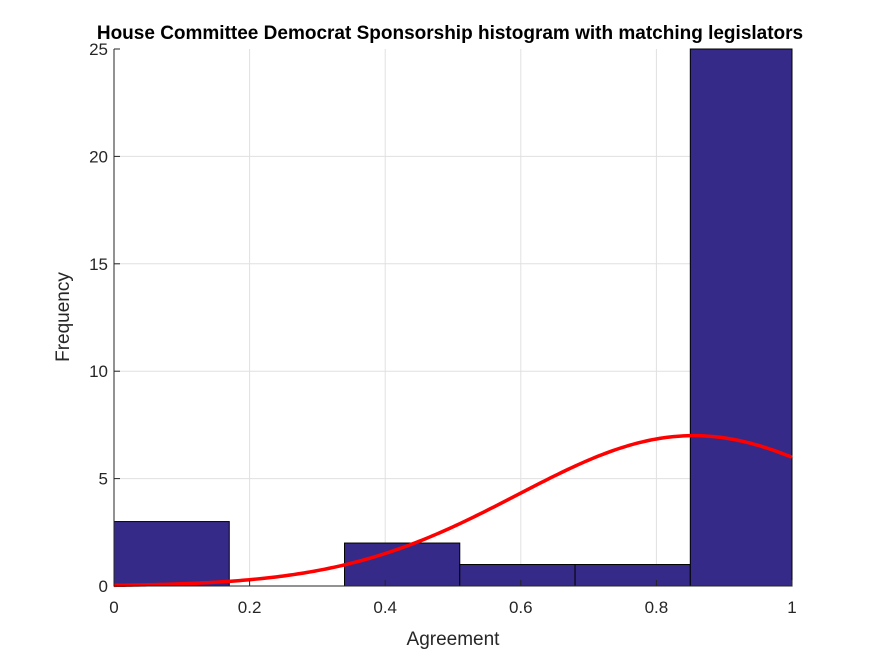 This screenshot has height=656, width=875. I want to click on x-tick-label-5: 1, so click(791, 607).